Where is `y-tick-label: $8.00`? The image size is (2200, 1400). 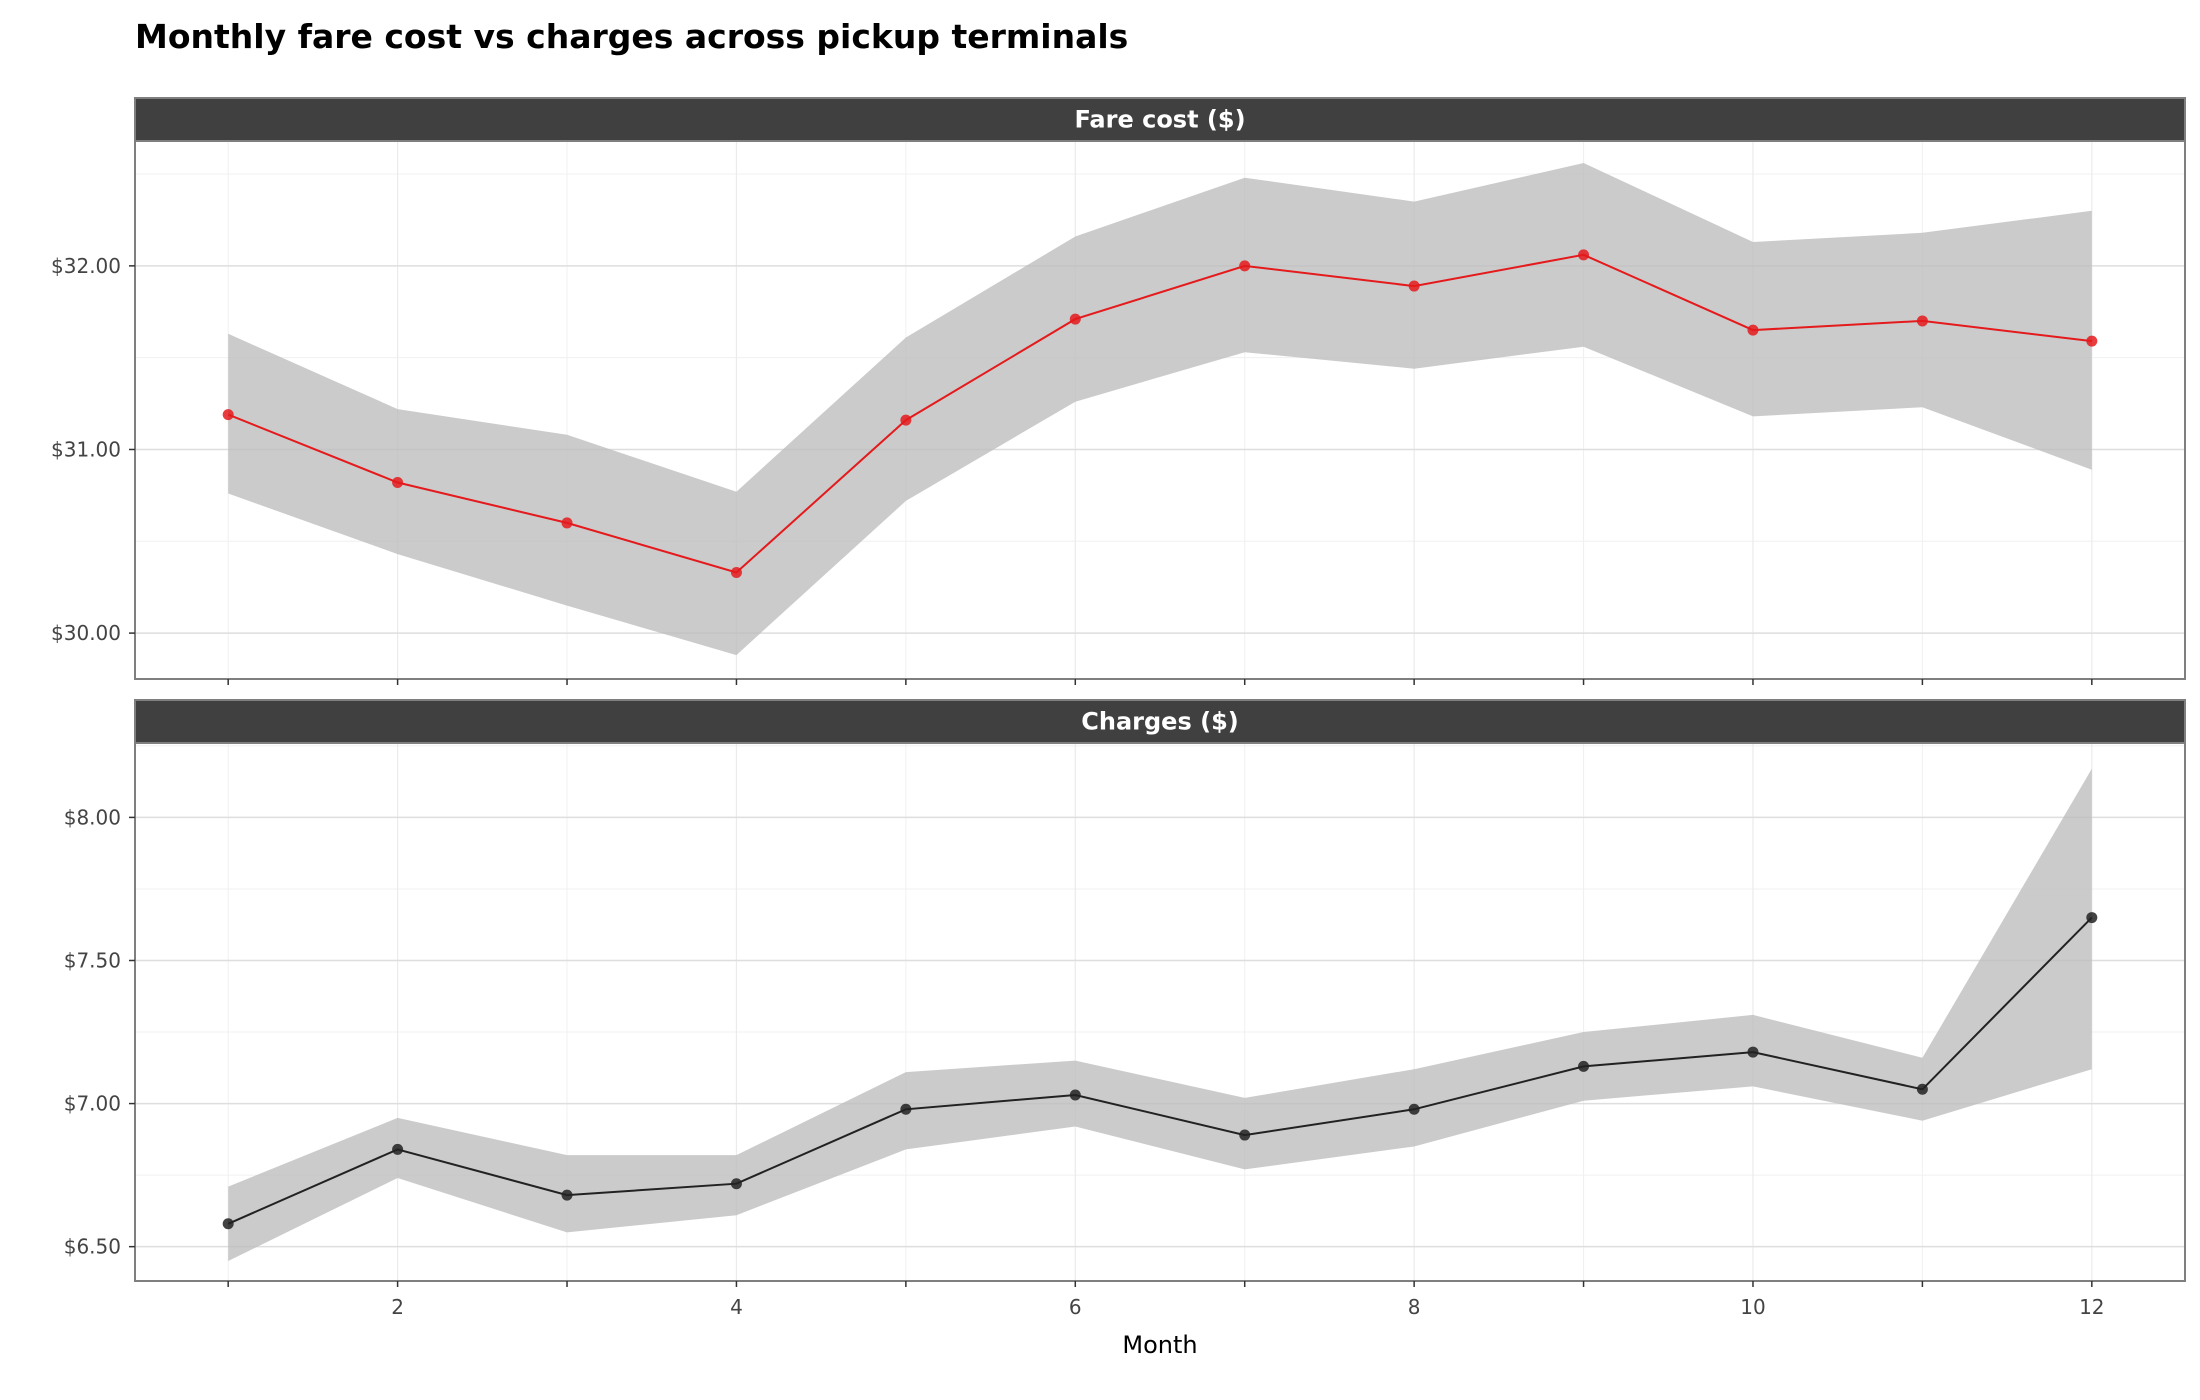
y-tick-label: $8.00 is located at coordinates (92, 817).